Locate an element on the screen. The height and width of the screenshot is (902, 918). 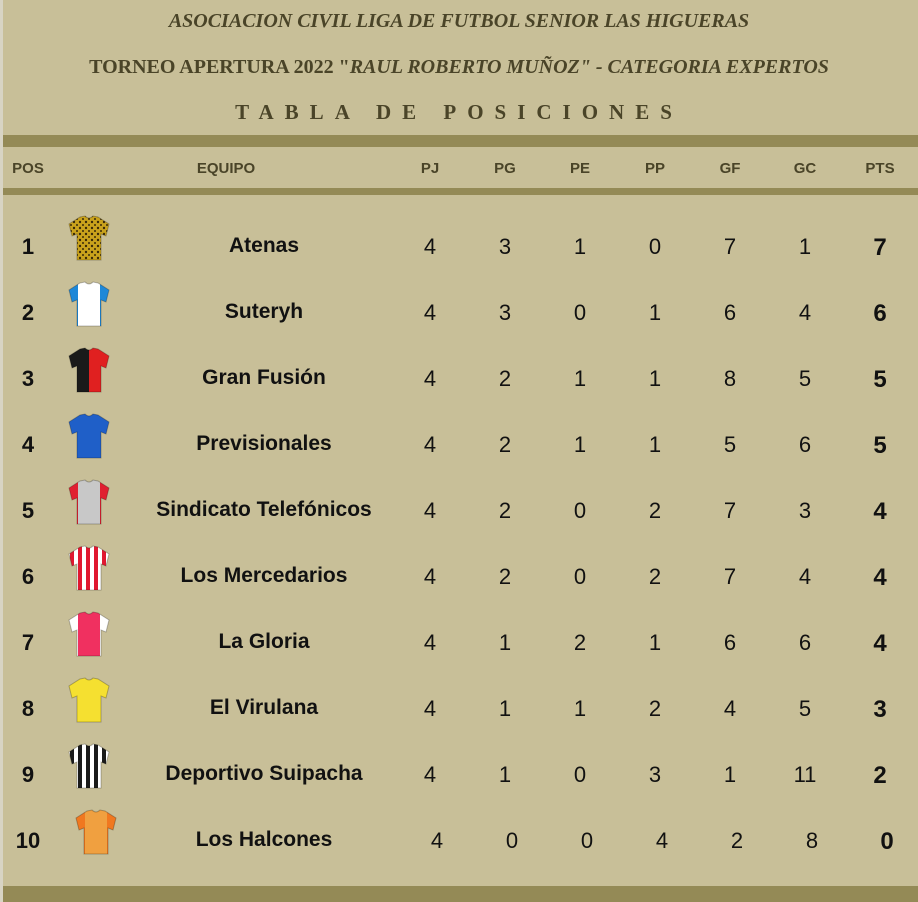
team-name: Los Mercedarios is located at coordinates (264, 575).